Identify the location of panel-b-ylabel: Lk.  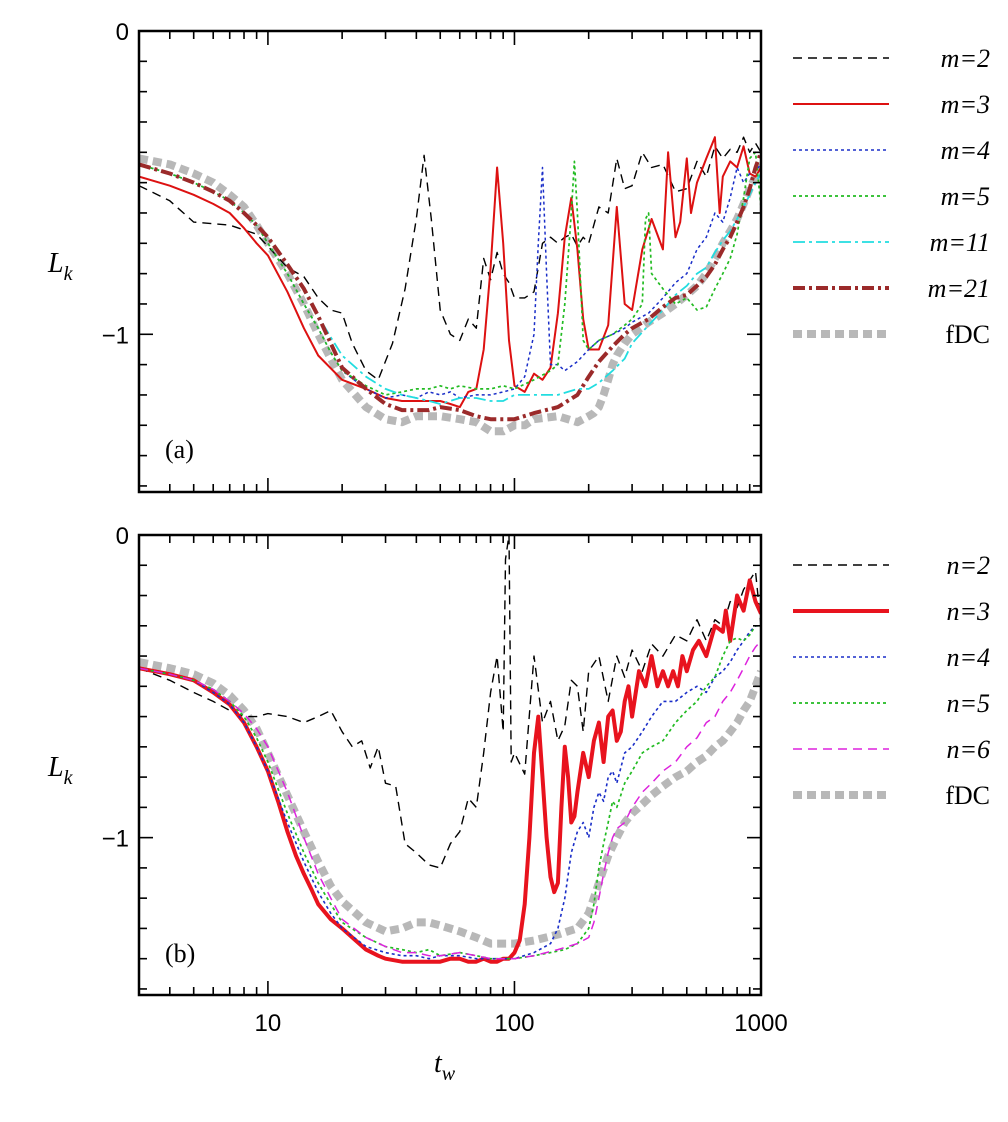
(60, 770).